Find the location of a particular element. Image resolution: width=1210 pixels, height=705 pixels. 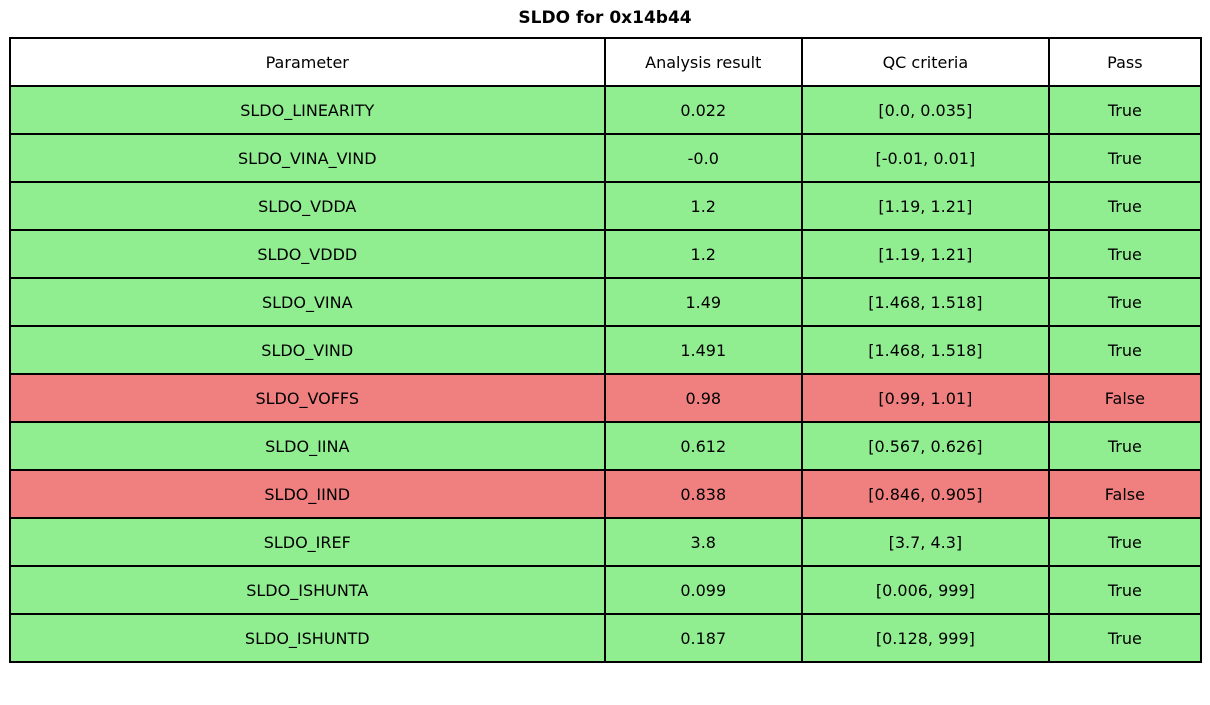

table-row: SLDO_LINEARITY 0.022 [0.0, 0.035] True is located at coordinates (605, 110).